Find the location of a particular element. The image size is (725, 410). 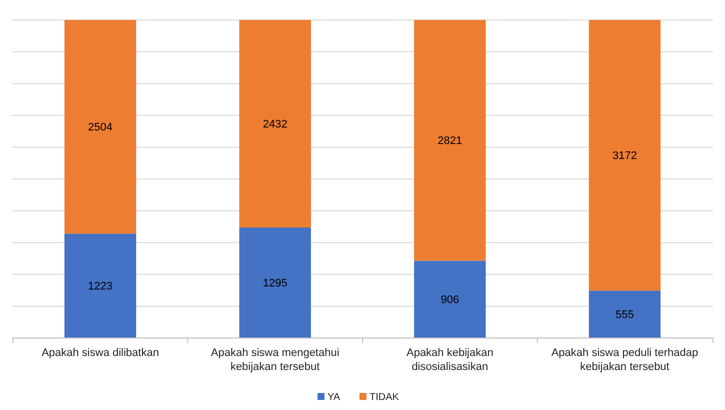

data-label: 2504 is located at coordinates (100, 128).